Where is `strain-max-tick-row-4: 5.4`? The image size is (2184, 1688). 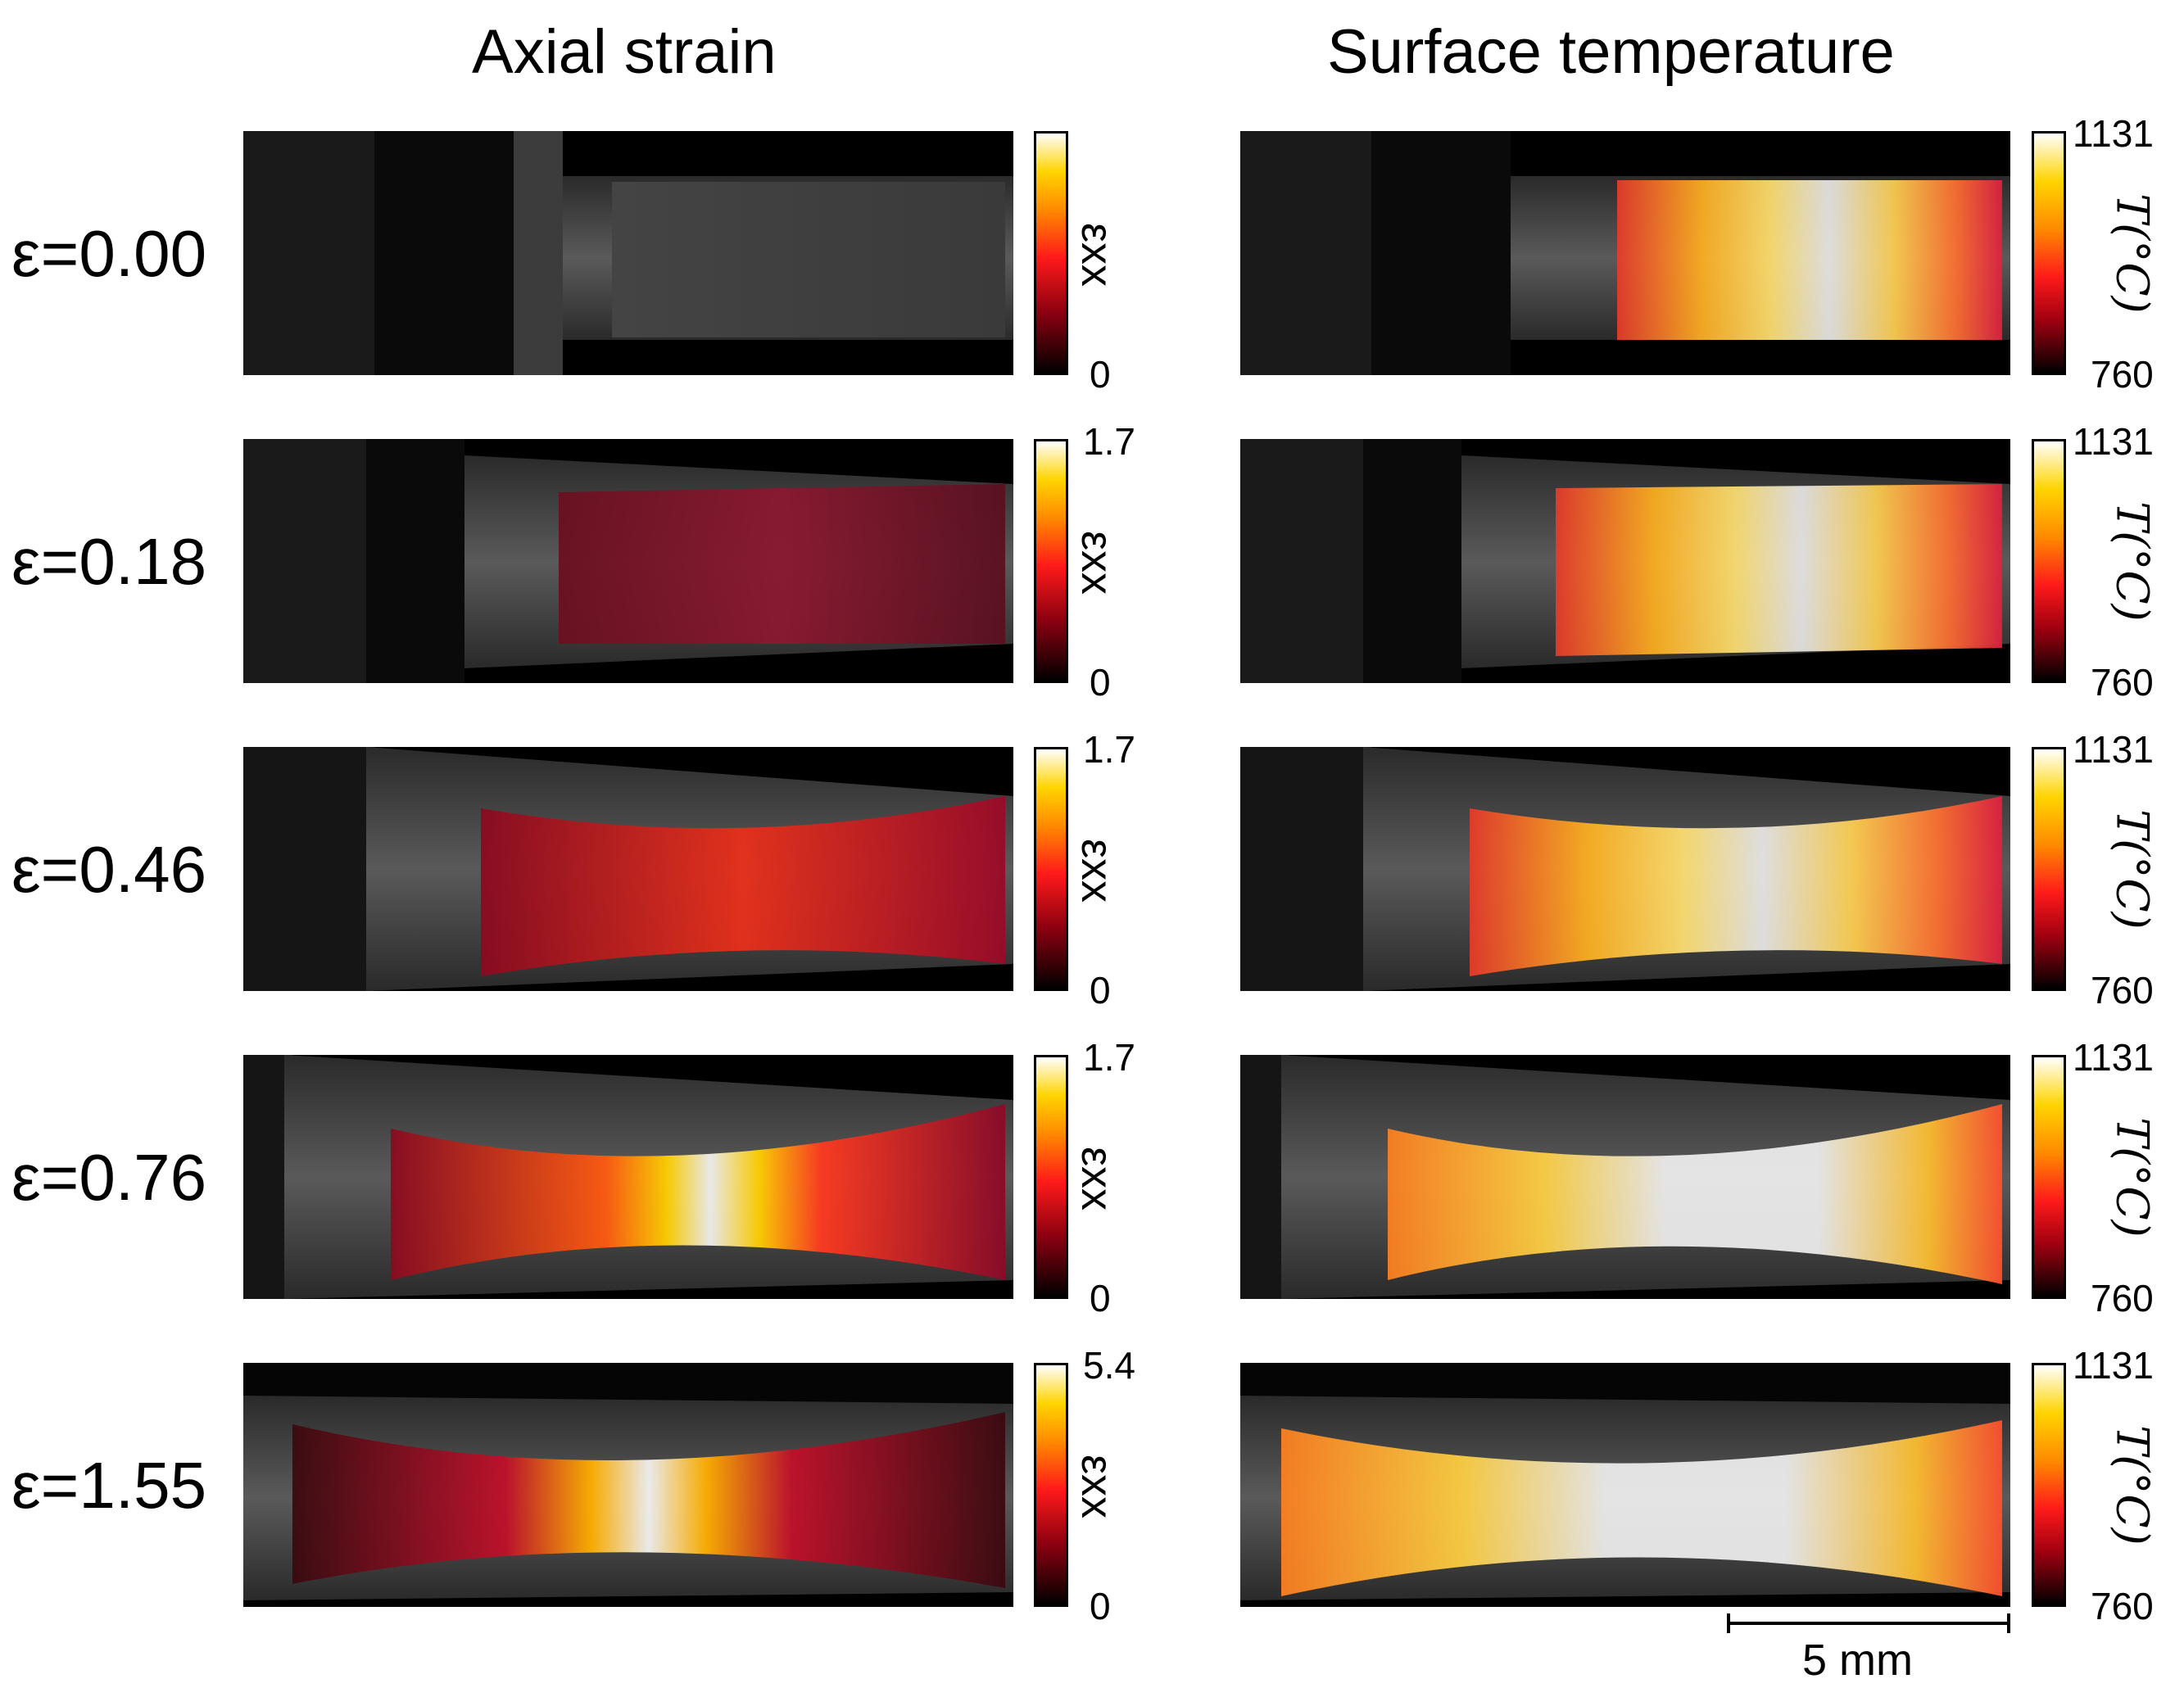
strain-max-tick-row-4: 5.4 is located at coordinates (1109, 1365).